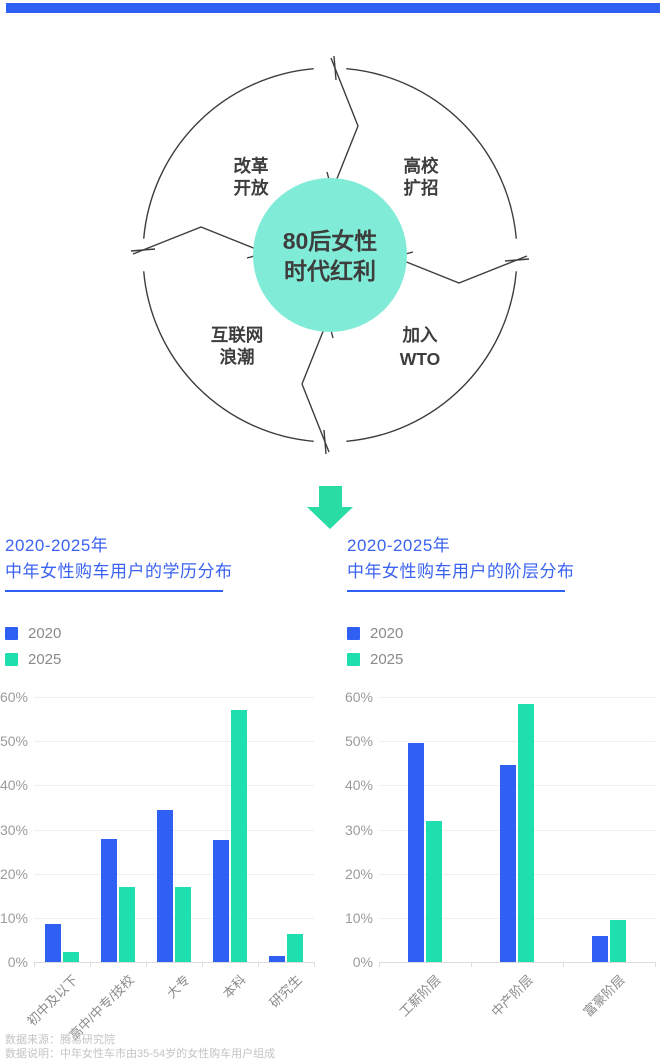 The width and height of the screenshot is (660, 1064). What do you see at coordinates (60, 1040) in the screenshot?
I see `data-source-note: 数据来源：腾易研究院` at bounding box center [60, 1040].